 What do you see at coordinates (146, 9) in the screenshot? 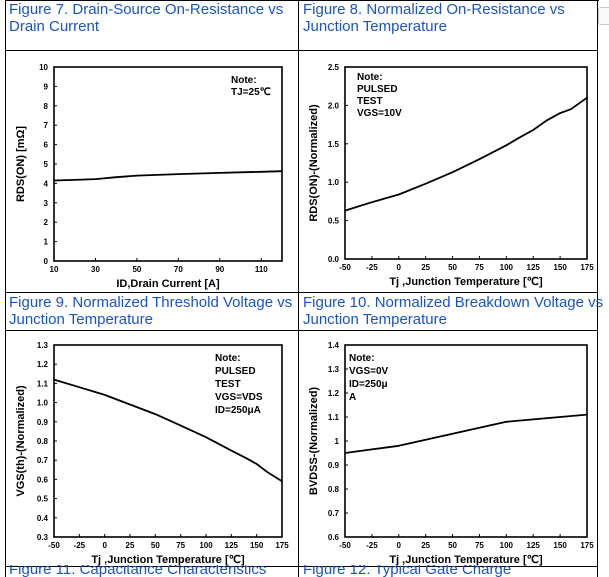
I see `figure-7-title-line-1: Figure 7. Drain-Source On-Resistance vs` at bounding box center [146, 9].